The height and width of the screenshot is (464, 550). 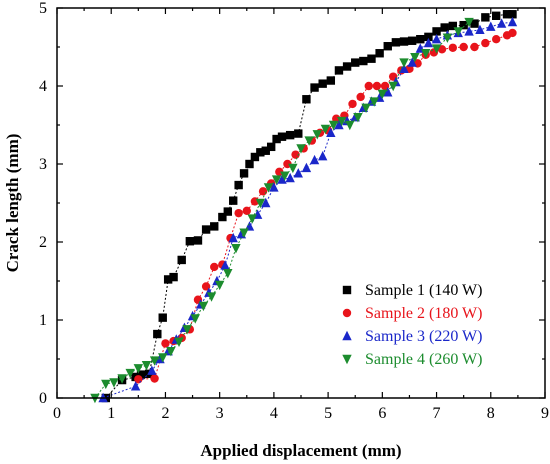 What do you see at coordinates (220, 413) in the screenshot?
I see `x-tick-label: 3` at bounding box center [220, 413].